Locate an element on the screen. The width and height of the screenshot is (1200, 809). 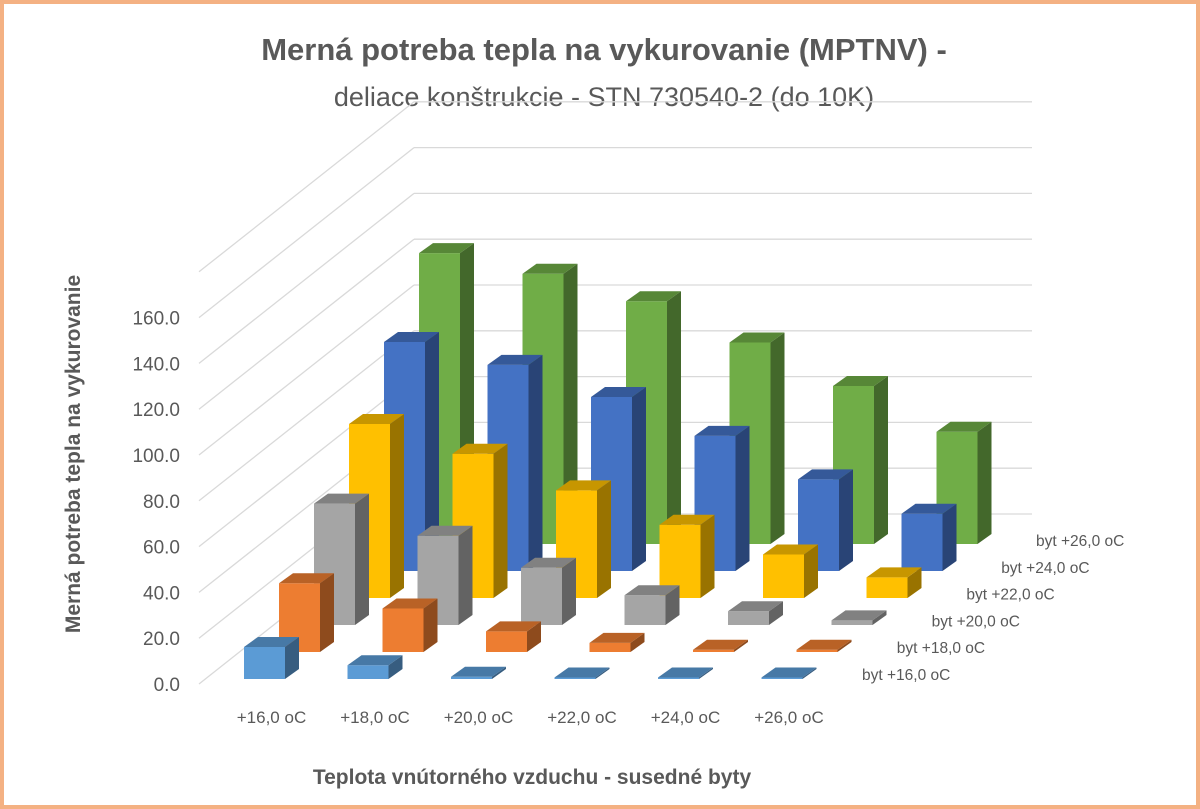
x-tick-label: +26,0 oC is located at coordinates (788, 717).